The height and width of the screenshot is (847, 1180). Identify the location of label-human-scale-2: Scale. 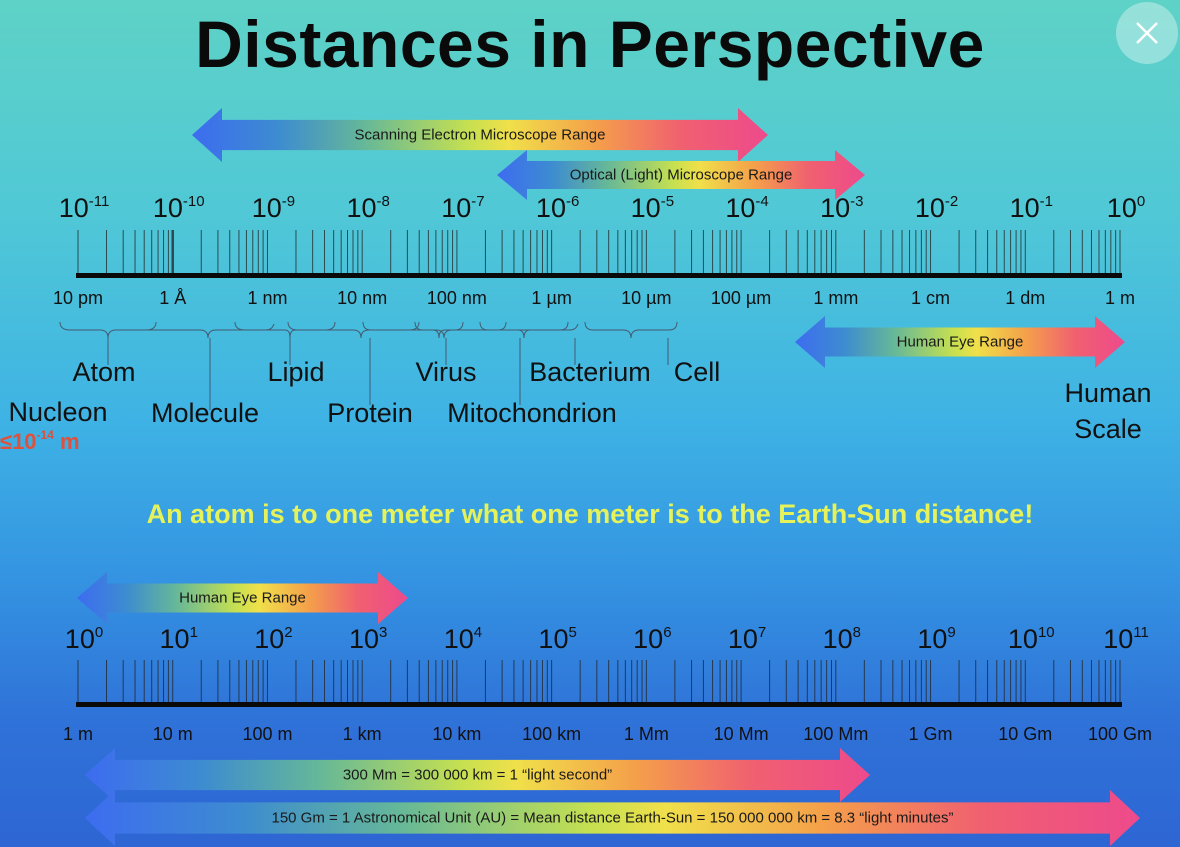
(1108, 429).